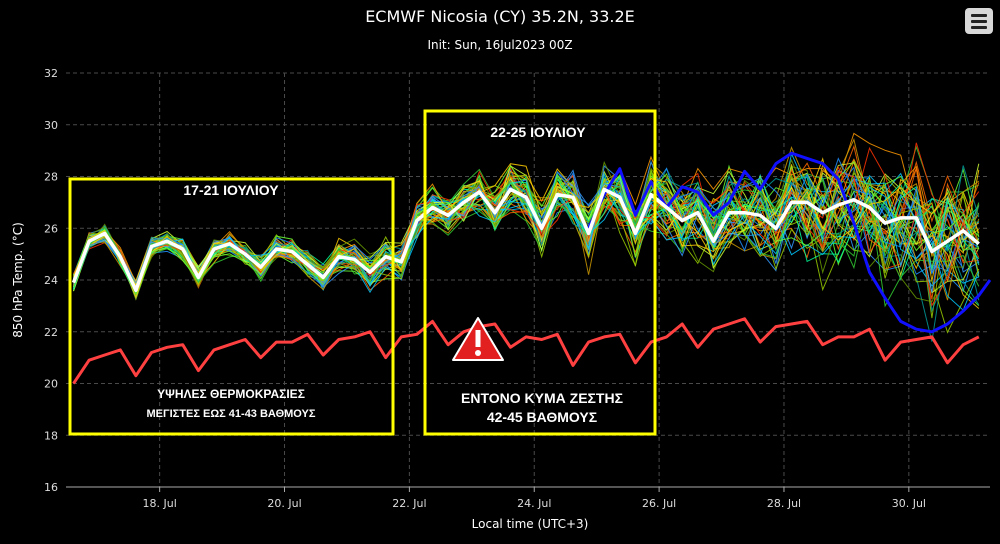  Describe the element at coordinates (51, 384) in the screenshot. I see `y-tick-label: 20` at that location.